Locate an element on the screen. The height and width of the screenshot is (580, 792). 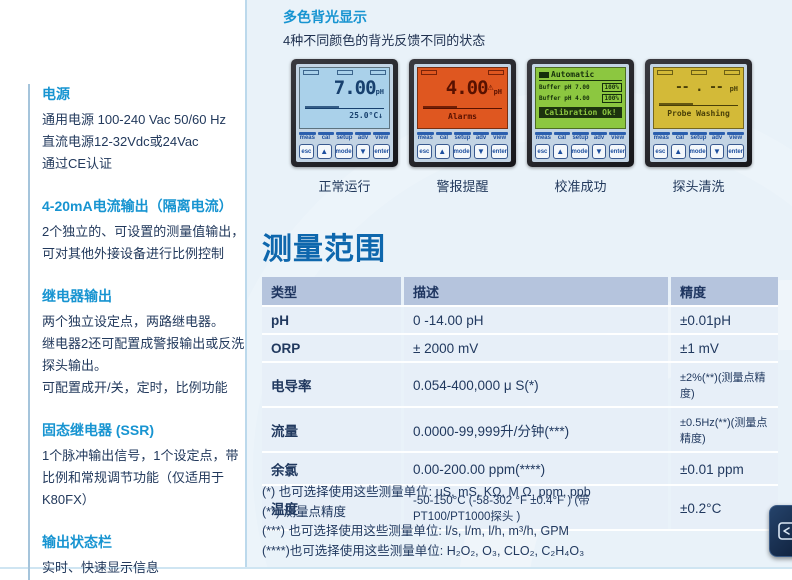
lcd-screen-wash: -- . -- pH Probe Washing is located at coordinates (698, 98).